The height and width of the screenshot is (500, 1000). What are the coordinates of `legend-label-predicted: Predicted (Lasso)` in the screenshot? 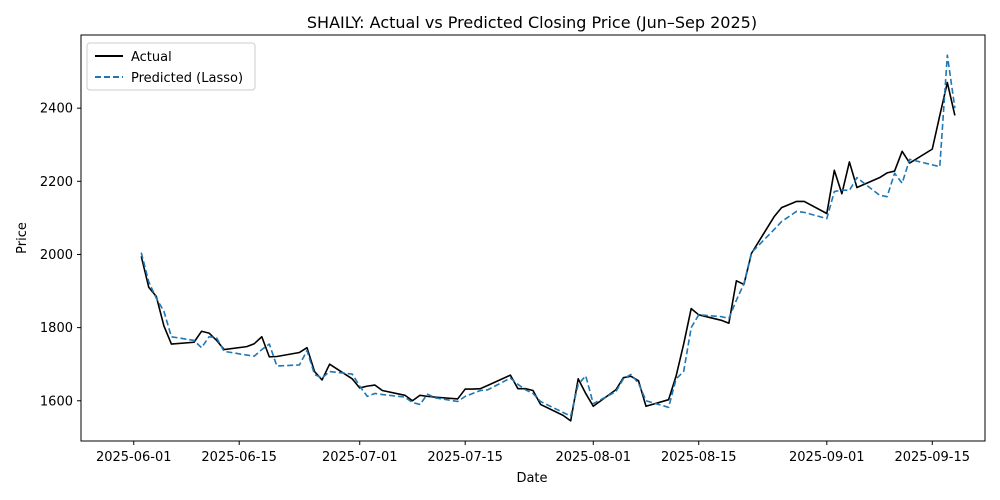 It's located at (187, 78).